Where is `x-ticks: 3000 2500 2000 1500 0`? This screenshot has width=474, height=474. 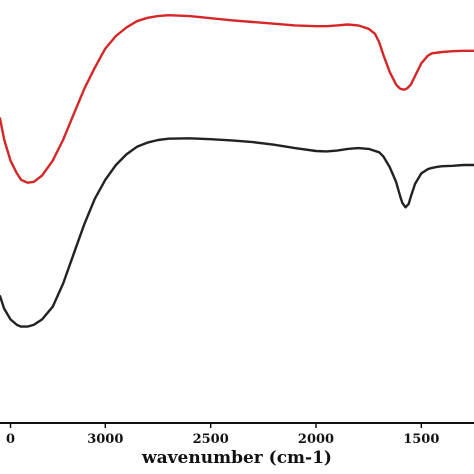
x-ticks: 3000 2500 2000 1500 0 is located at coordinates (222, 435).